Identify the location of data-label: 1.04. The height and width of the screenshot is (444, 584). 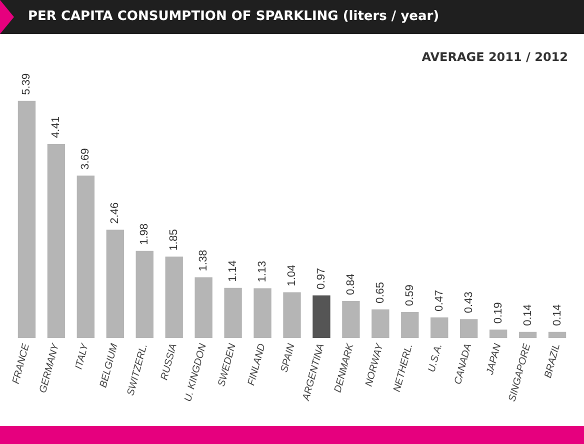
(292, 275).